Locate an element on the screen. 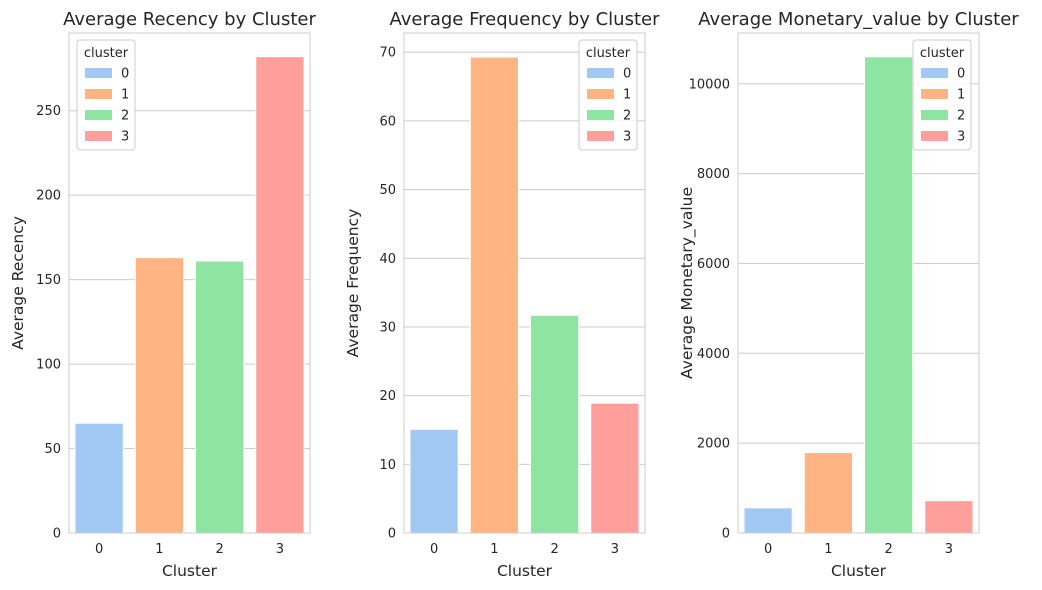 The image size is (1042, 590). y-tick-label: 70 is located at coordinates (387, 53).